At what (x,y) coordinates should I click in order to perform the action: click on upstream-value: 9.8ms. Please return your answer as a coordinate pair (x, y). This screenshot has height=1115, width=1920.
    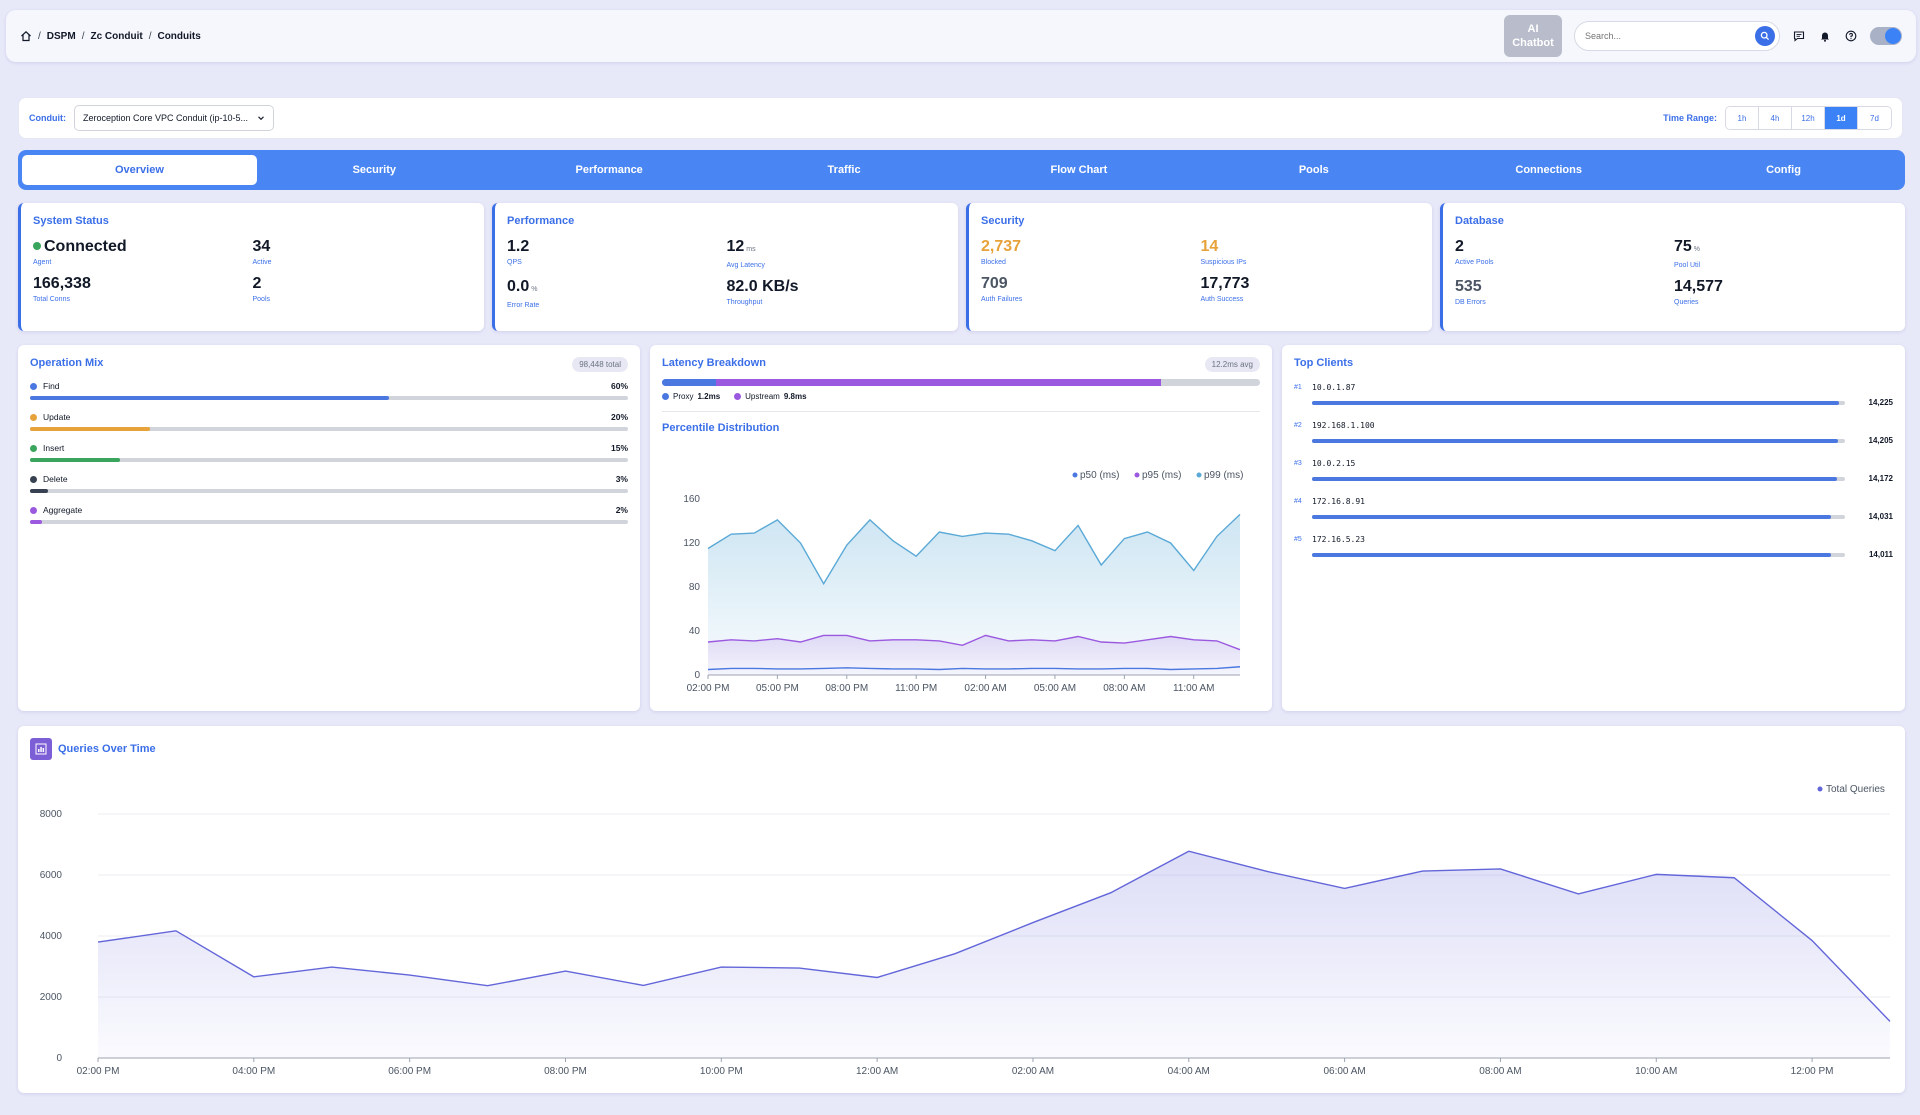
    Looking at the image, I should click on (795, 396).